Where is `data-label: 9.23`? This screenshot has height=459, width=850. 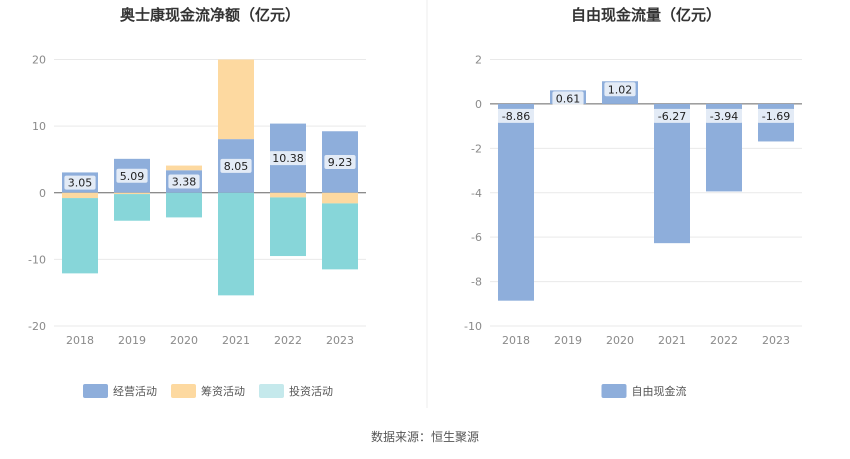 data-label: 9.23 is located at coordinates (340, 162).